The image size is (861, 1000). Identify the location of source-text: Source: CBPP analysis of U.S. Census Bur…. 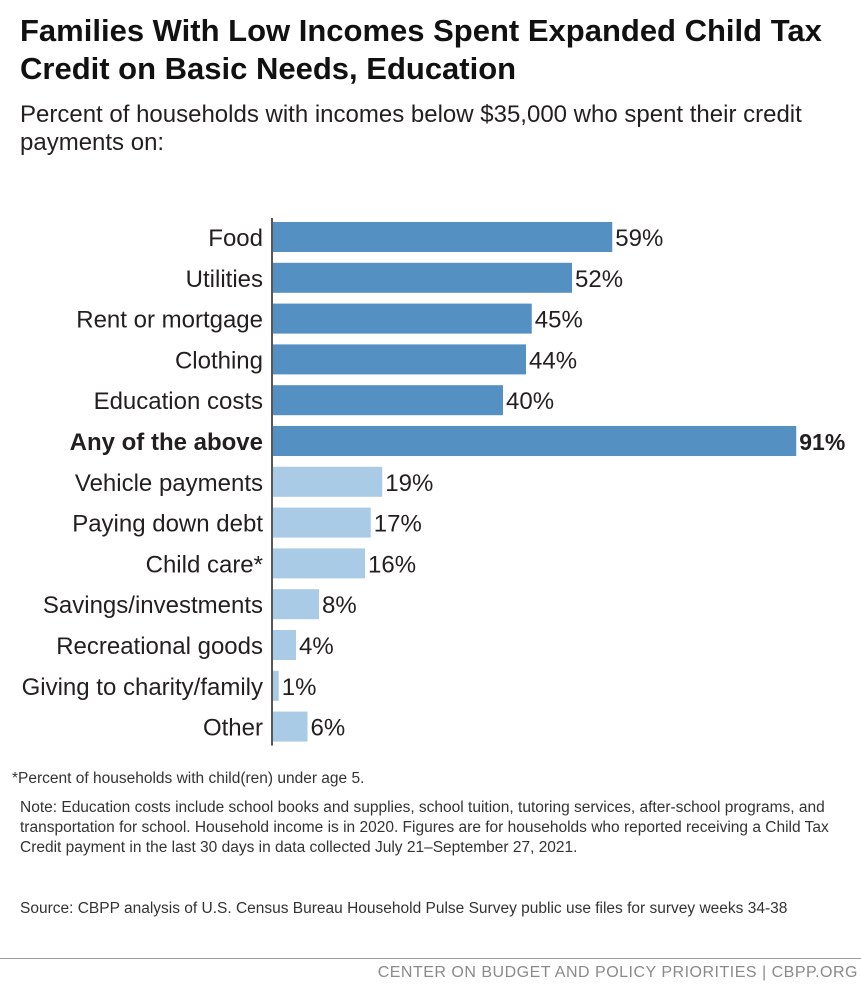
(404, 908).